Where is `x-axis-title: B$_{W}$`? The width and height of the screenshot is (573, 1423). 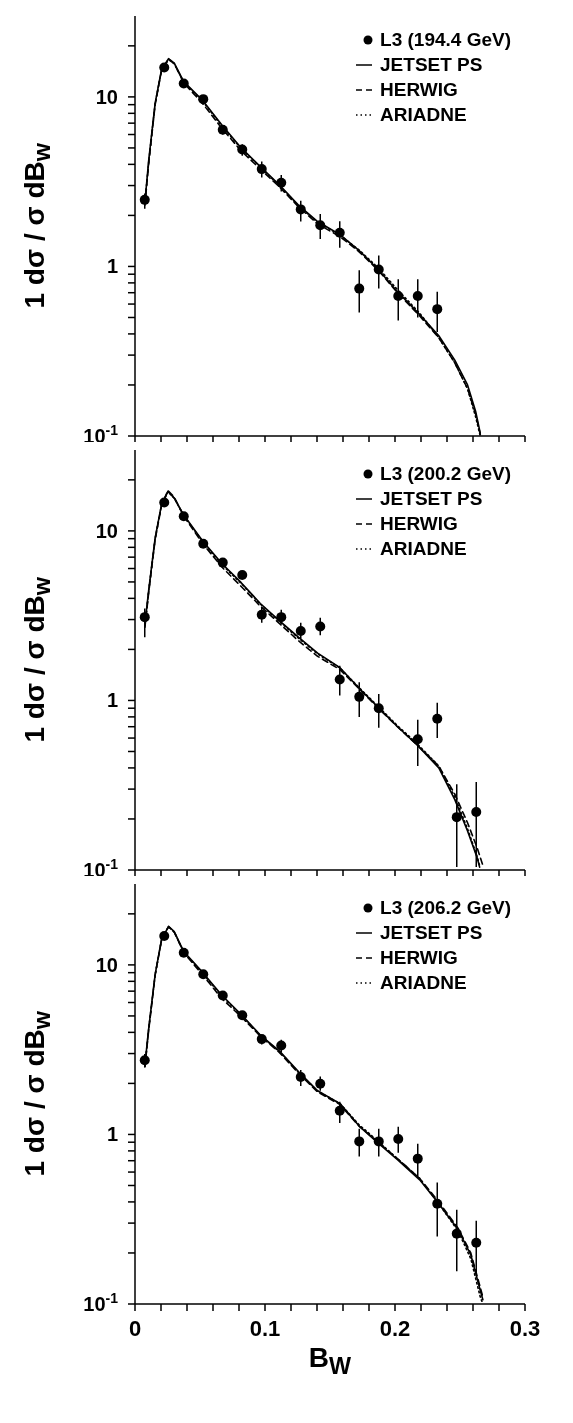
x-axis-title: B$_{W}$ is located at coordinates (330, 1360).